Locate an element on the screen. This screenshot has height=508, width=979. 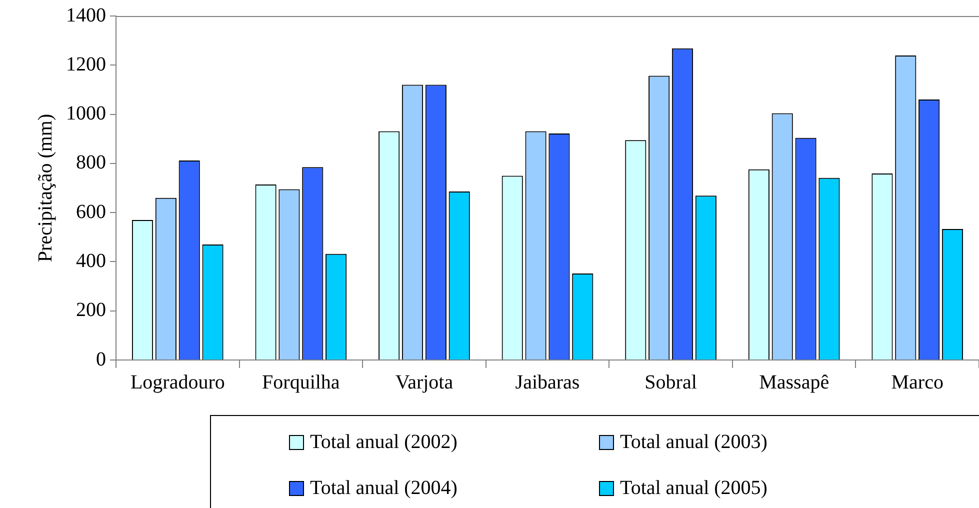
legend-label: Total anual (2003) is located at coordinates (694, 442).